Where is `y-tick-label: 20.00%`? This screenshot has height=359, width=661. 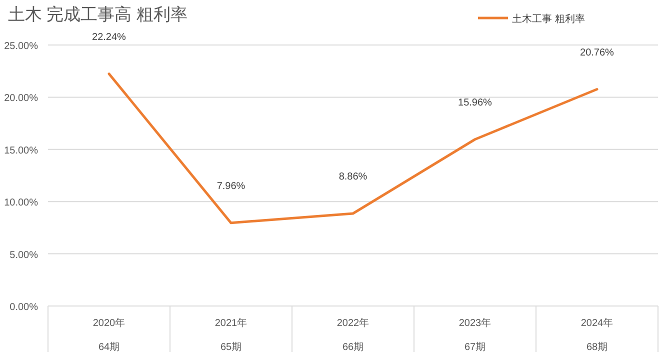
y-tick-label: 20.00% is located at coordinates (21, 98).